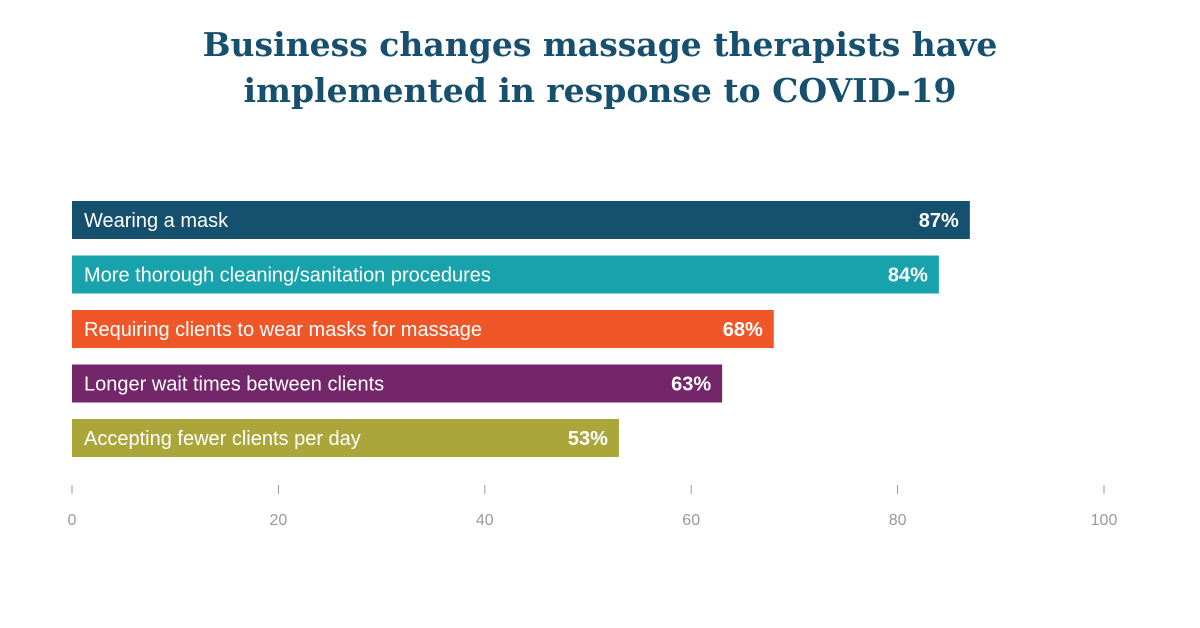  I want to click on bar-category-label: Longer wait times between clients, so click(234, 385).